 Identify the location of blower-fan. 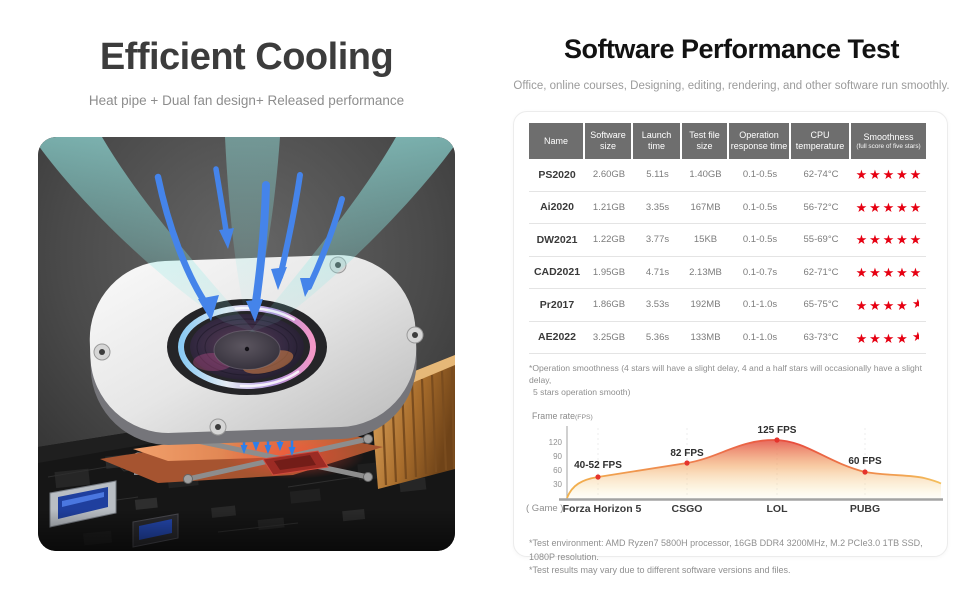
(256, 350).